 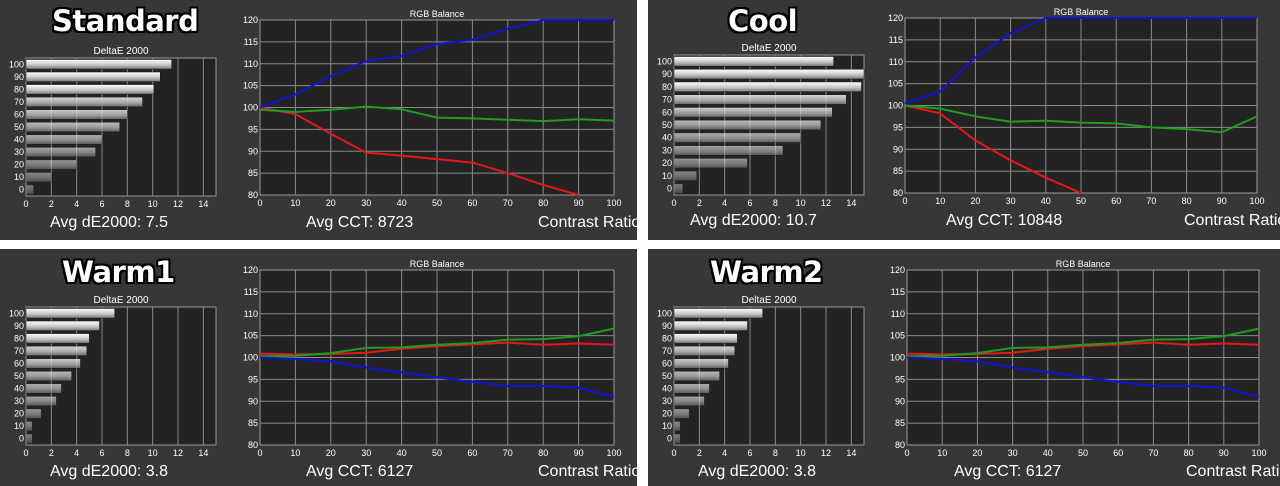 What do you see at coordinates (19, 127) in the screenshot?
I see `deltae-category-label: 50` at bounding box center [19, 127].